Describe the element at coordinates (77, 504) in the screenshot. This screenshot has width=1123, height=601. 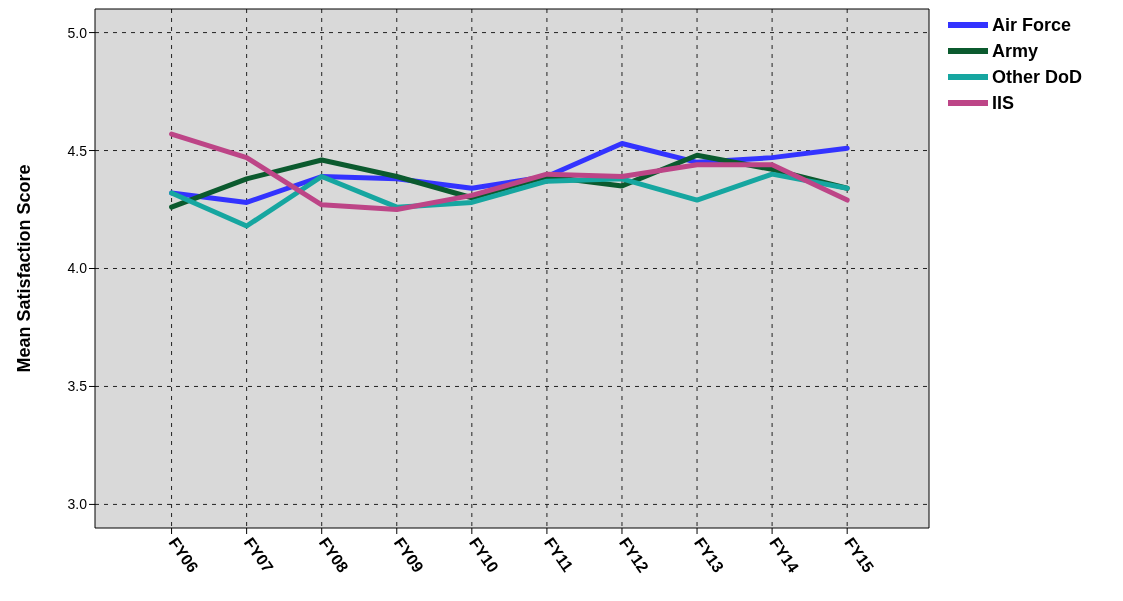
I see `y-tick-label: 3.0` at that location.